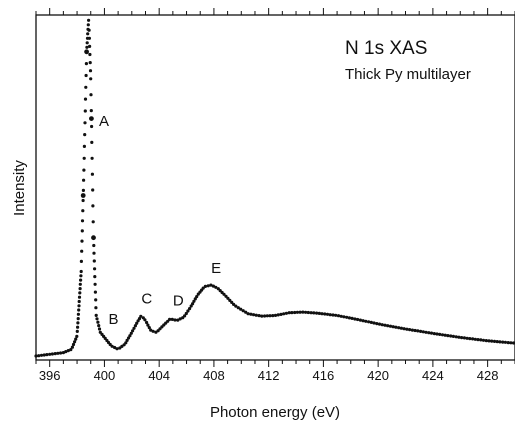 The image size is (515, 421). Describe the element at coordinates (104, 121) in the screenshot. I see `peak-label-A: A` at that location.